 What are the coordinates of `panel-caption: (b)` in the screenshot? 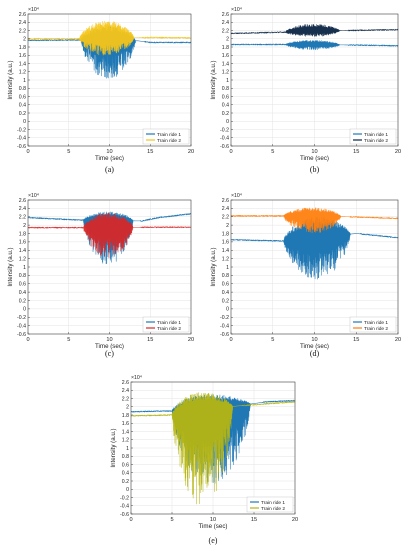 It's located at (315, 169).